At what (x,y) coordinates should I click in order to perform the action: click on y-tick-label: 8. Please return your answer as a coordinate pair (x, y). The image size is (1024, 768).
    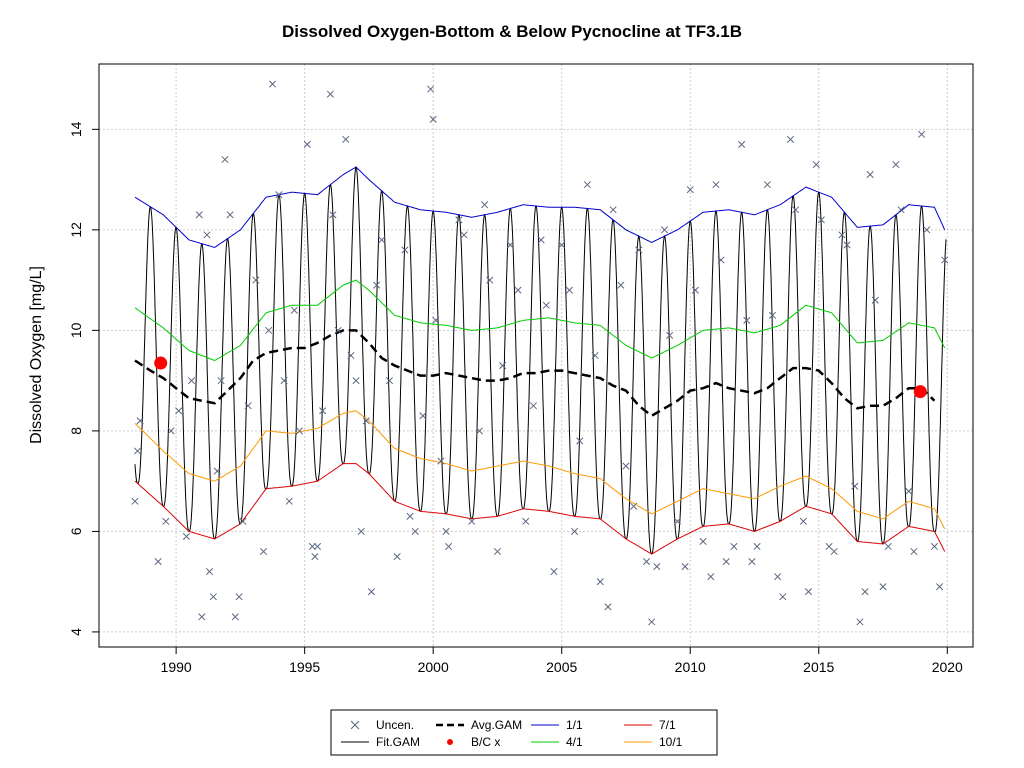
    Looking at the image, I should click on (76, 431).